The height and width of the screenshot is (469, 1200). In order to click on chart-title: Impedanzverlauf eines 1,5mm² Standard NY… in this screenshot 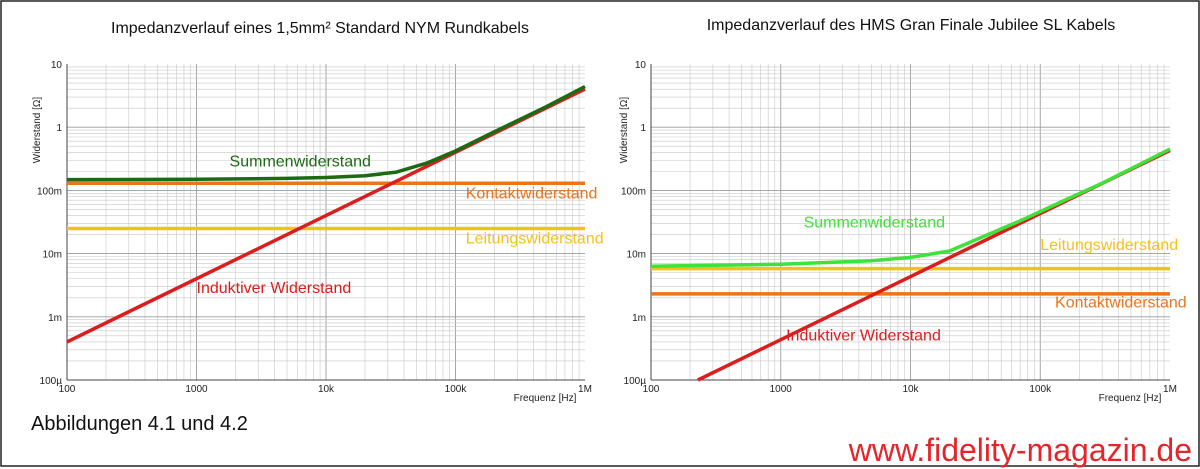, I will do `click(320, 28)`.